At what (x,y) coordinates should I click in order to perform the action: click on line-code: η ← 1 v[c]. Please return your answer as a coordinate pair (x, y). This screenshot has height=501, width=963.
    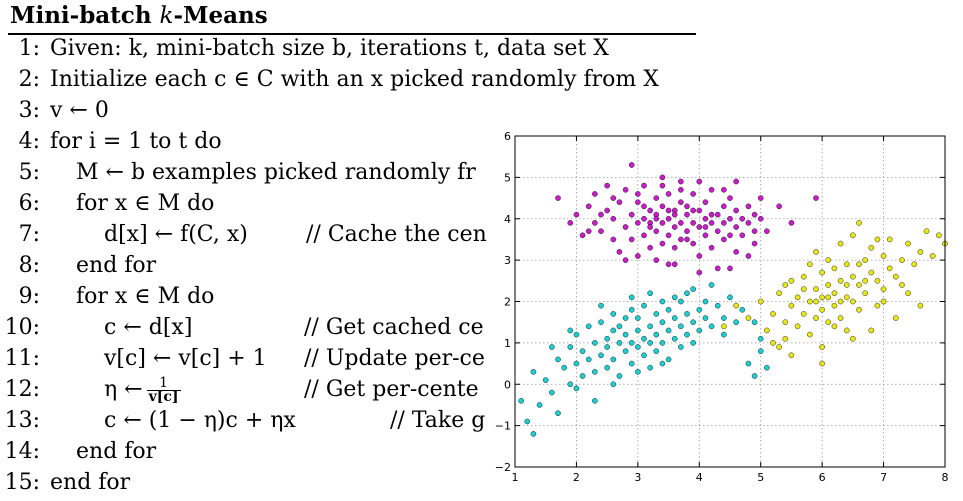
    Looking at the image, I should click on (142, 390).